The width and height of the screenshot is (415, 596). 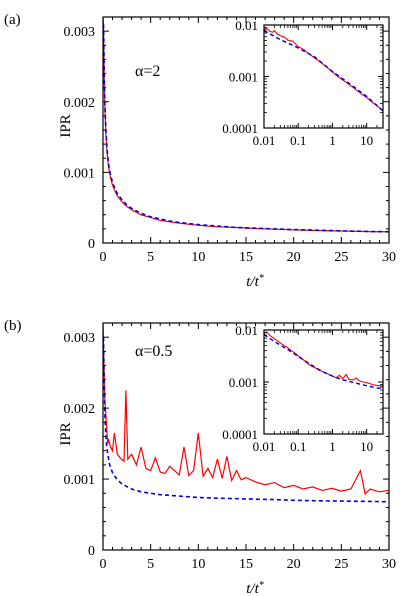 What do you see at coordinates (12, 20) in the screenshot?
I see `panel-tag: (a)` at bounding box center [12, 20].